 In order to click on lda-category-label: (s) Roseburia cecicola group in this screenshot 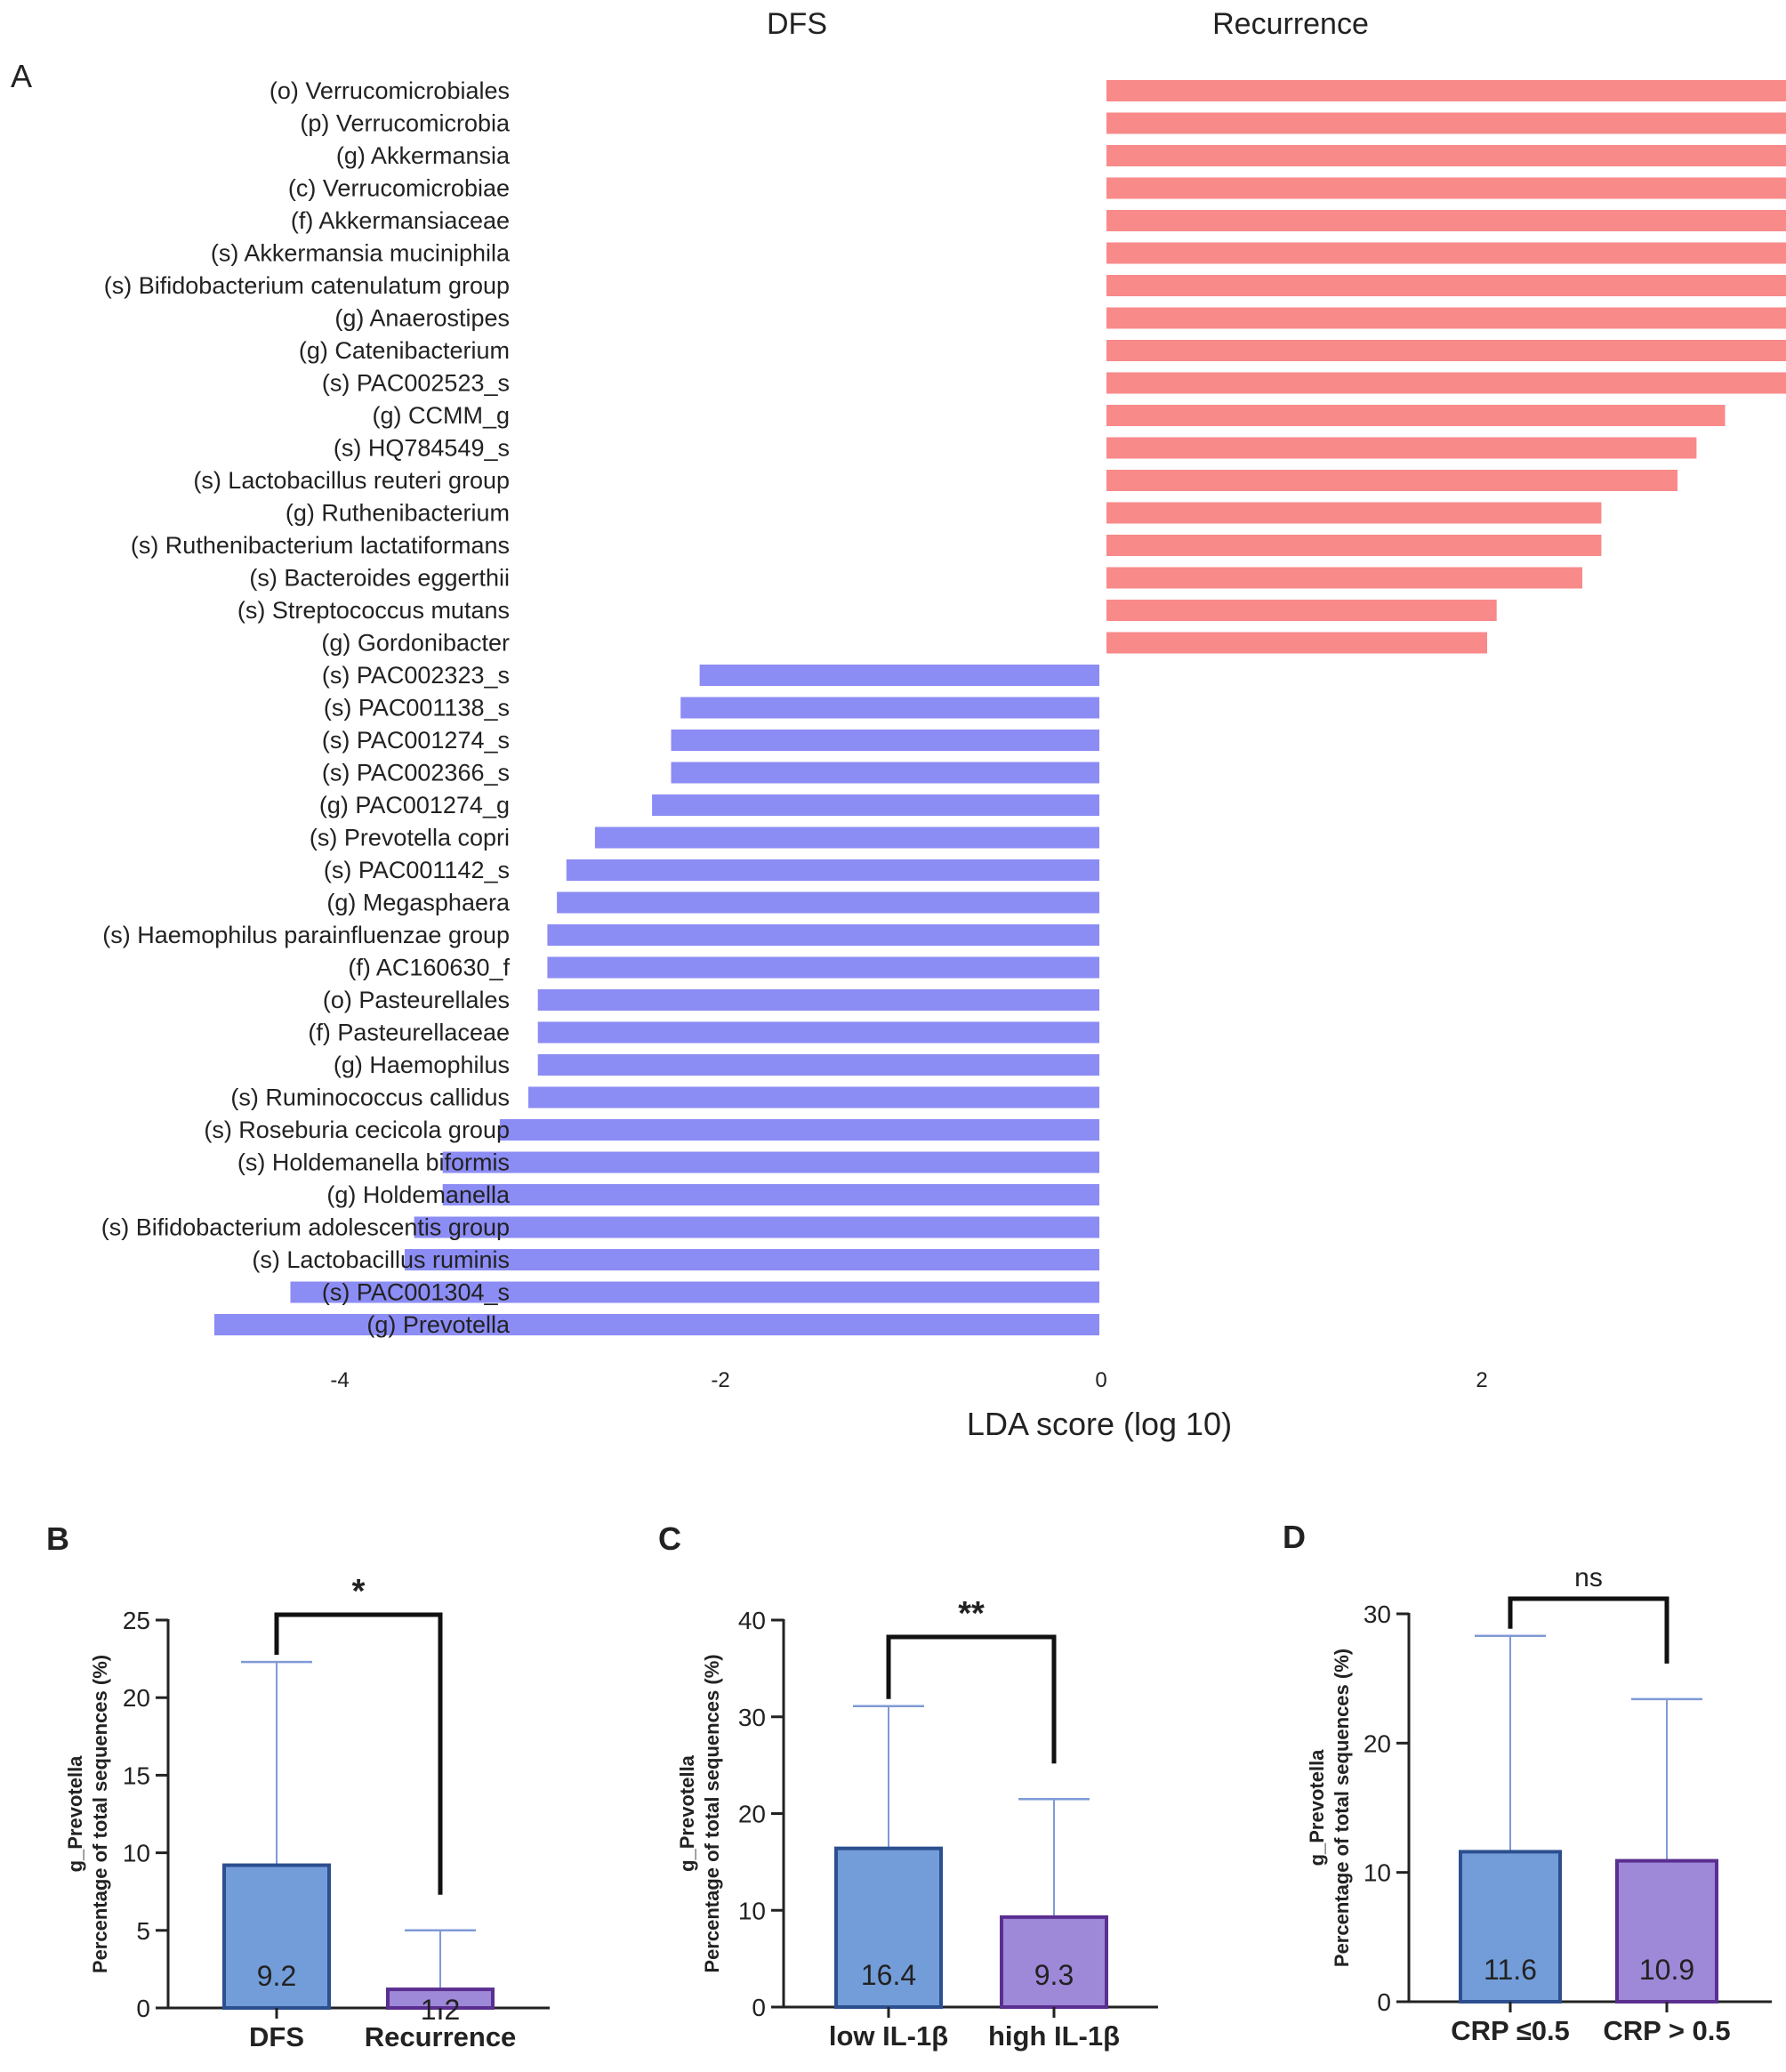, I will do `click(357, 1130)`.